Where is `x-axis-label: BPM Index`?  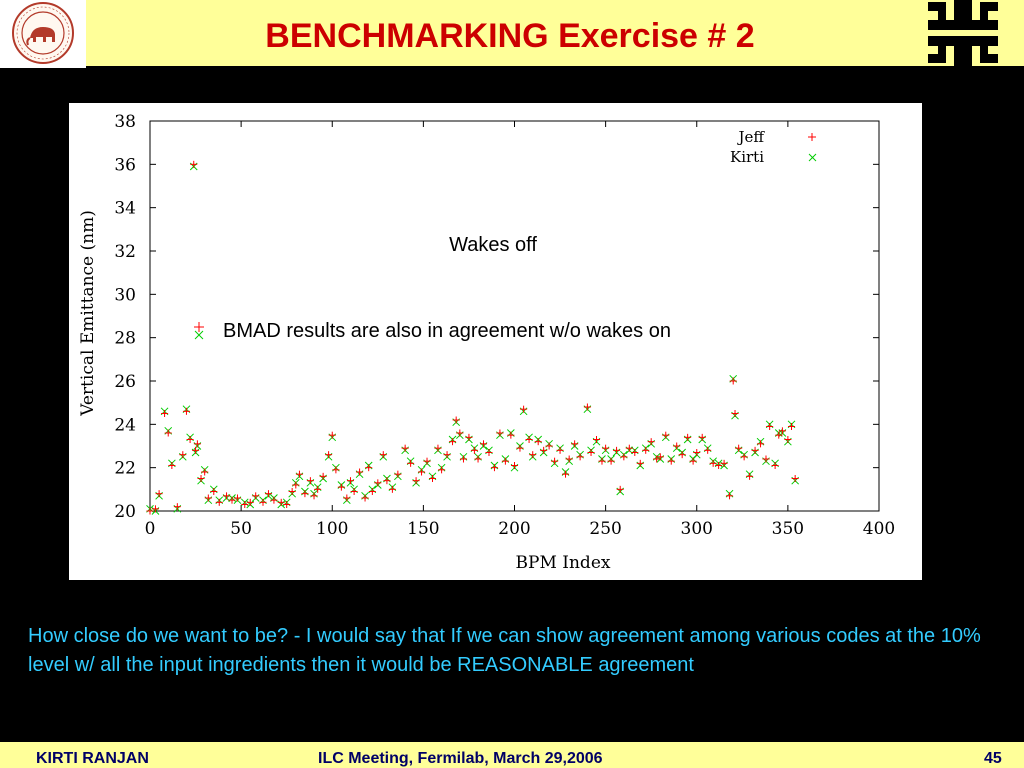
x-axis-label: BPM Index is located at coordinates (563, 563).